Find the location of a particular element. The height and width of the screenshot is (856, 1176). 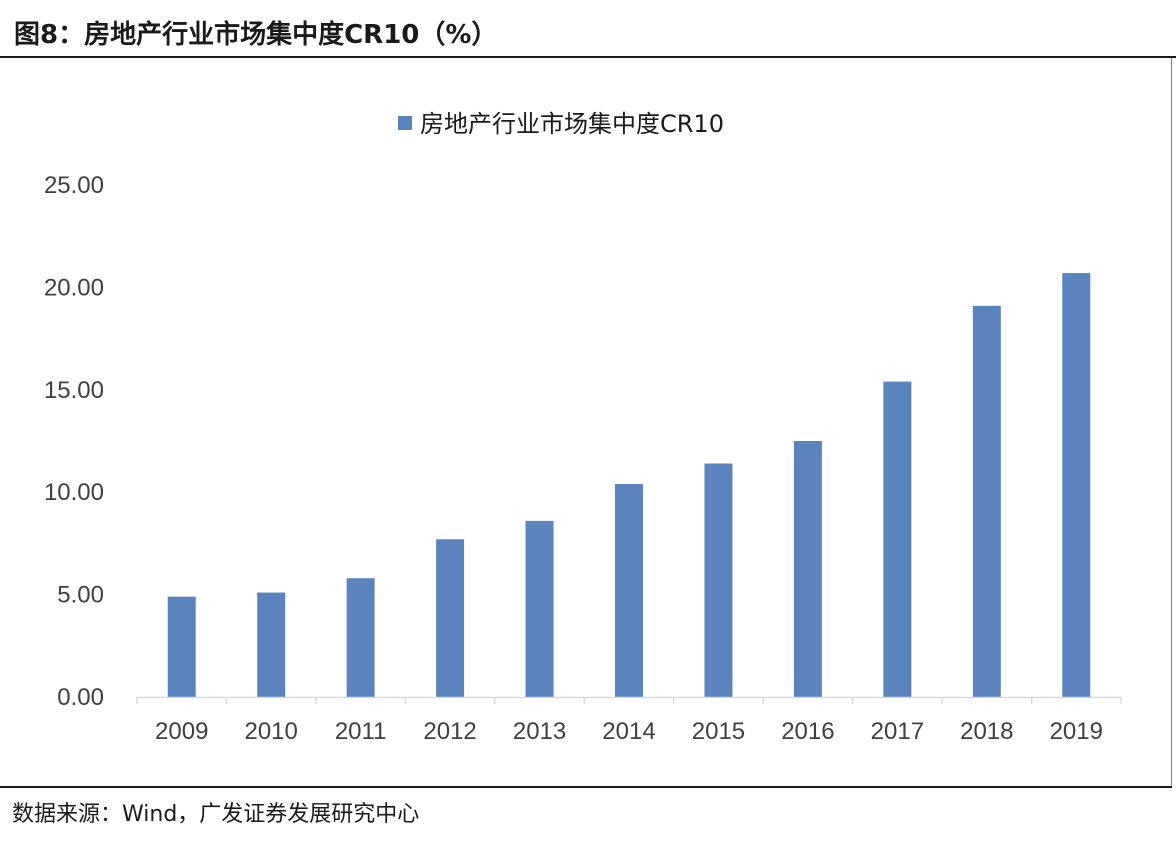

chart-legend: 房地产行业市场集中度CR10 is located at coordinates (561, 124).